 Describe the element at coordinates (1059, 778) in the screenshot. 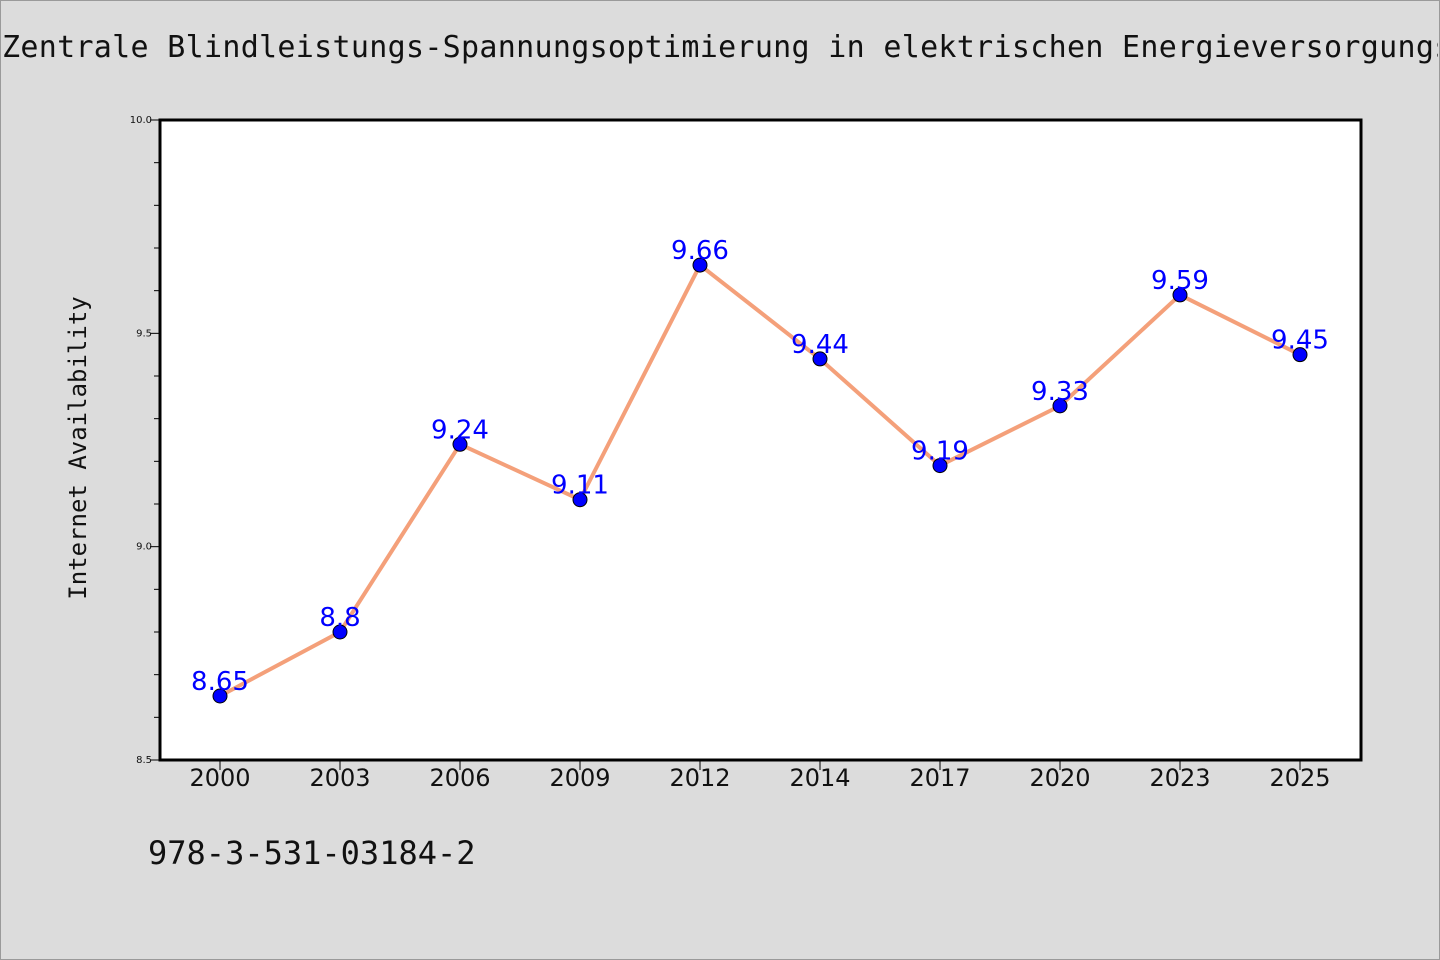

I see `x-tick-label: 2020` at that location.